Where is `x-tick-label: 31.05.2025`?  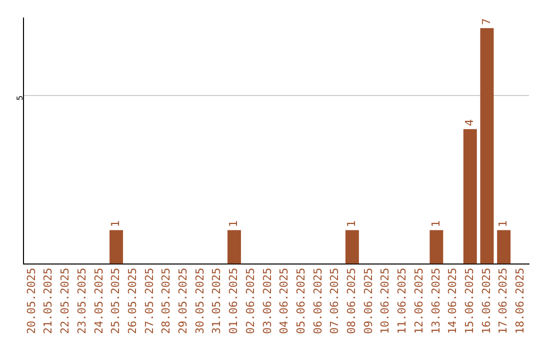
x-tick-label: 31.05.2025 is located at coordinates (217, 301).